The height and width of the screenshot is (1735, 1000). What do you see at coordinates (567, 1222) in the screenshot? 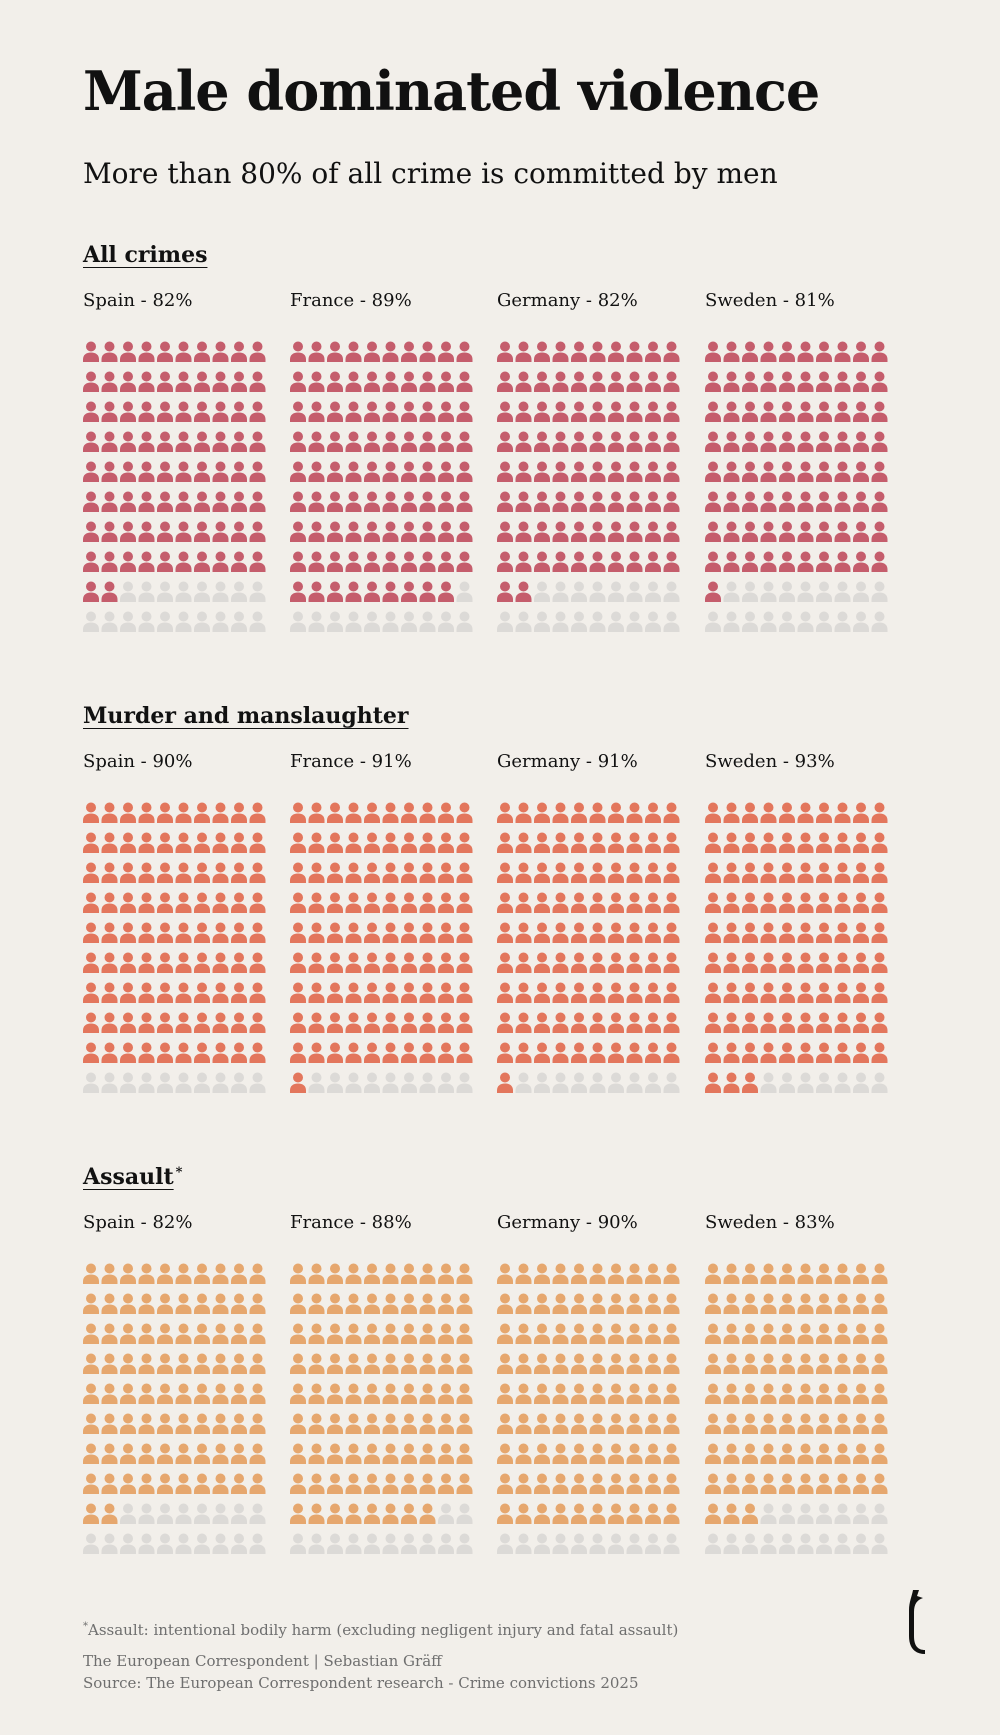
I see `country-label: Germany - 90%` at bounding box center [567, 1222].